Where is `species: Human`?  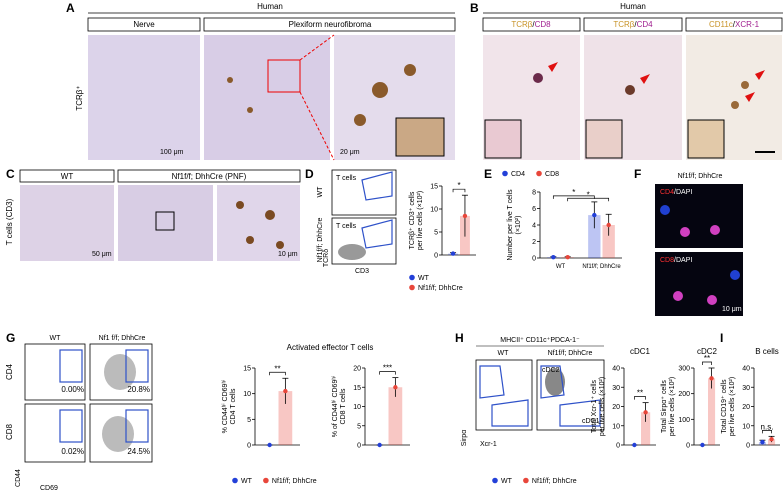 species: Human is located at coordinates (633, 6).